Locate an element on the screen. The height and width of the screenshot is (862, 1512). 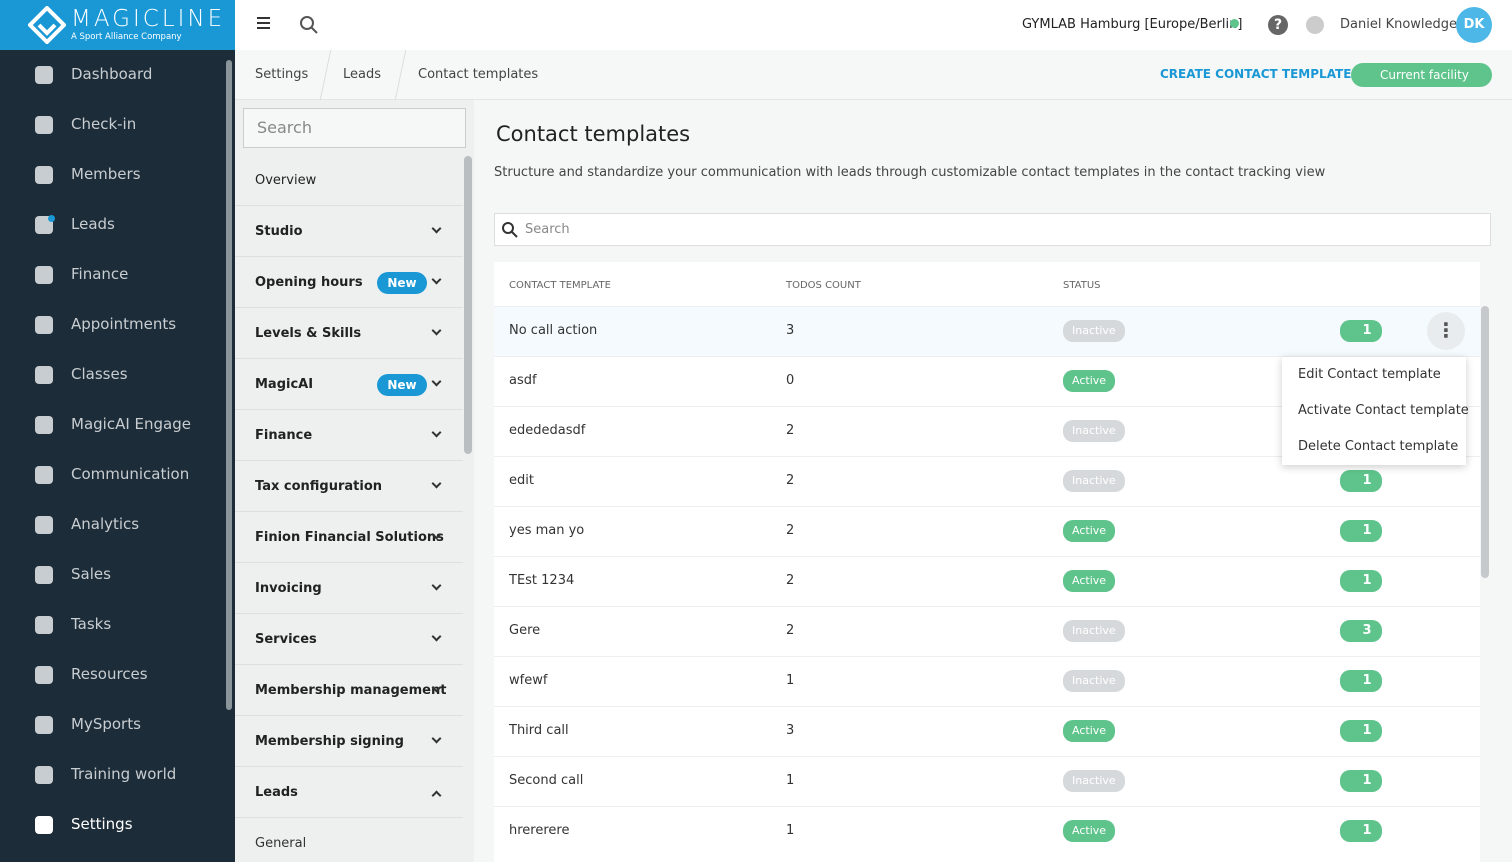
user-name: Daniel Knowledge is located at coordinates (1399, 24).